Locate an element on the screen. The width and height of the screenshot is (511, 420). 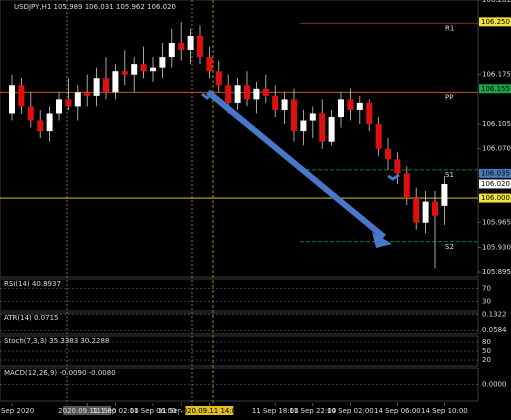
time-label: 11 Sep 02:00 is located at coordinates (115, 411).